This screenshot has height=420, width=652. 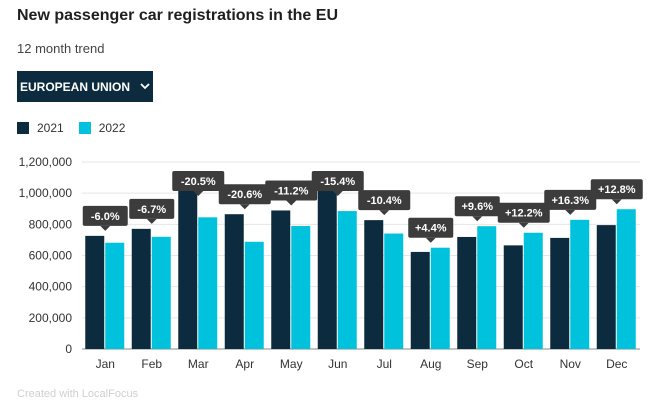 What do you see at coordinates (208, 283) in the screenshot?
I see `bar-2022-mar` at bounding box center [208, 283].